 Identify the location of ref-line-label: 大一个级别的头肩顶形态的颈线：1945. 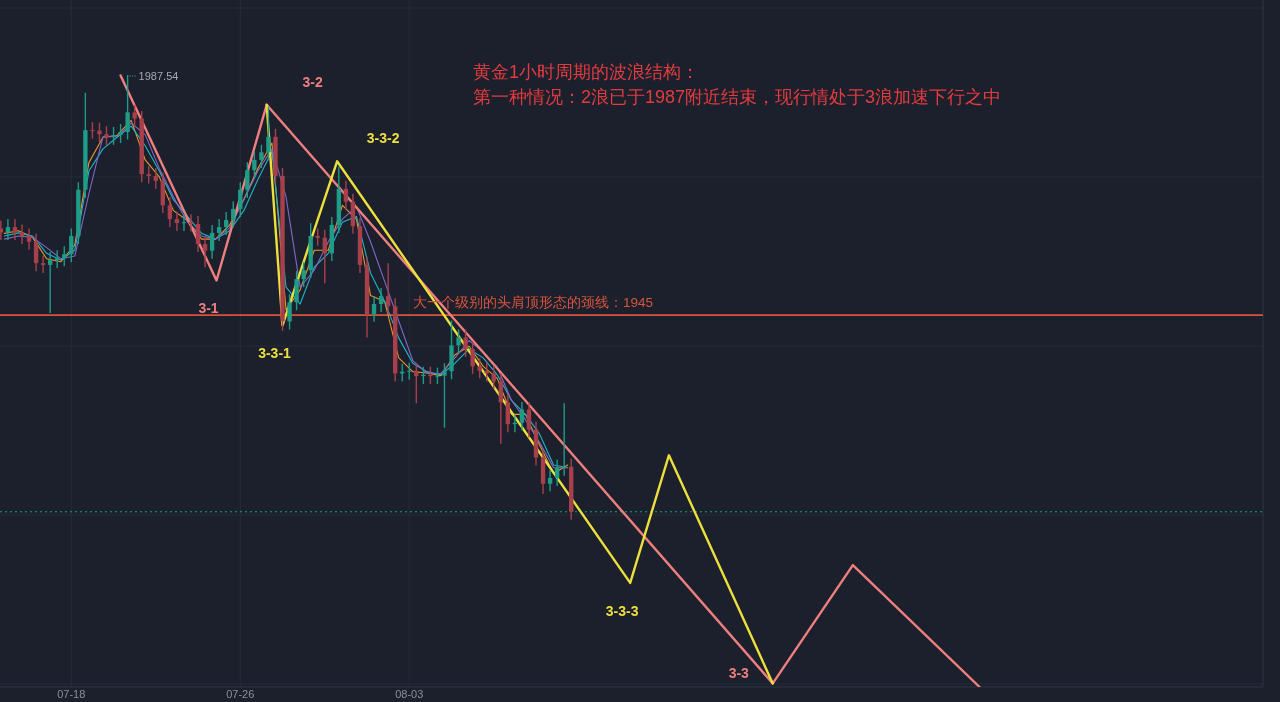
(533, 303).